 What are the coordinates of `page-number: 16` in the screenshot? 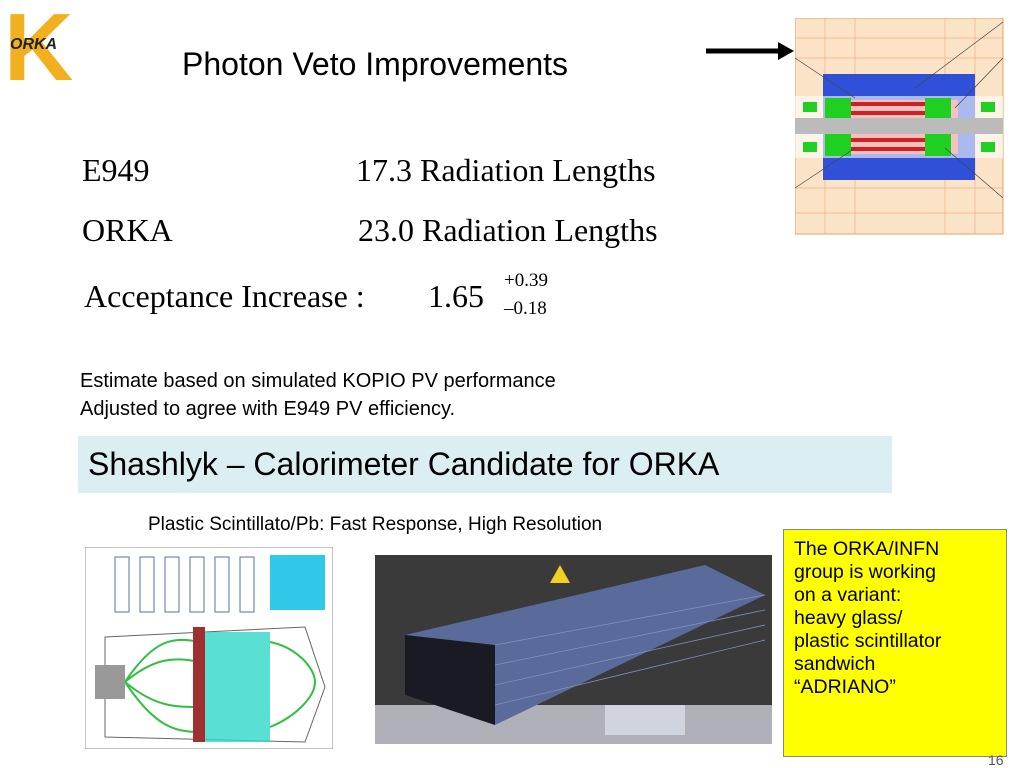 It's located at (996, 760).